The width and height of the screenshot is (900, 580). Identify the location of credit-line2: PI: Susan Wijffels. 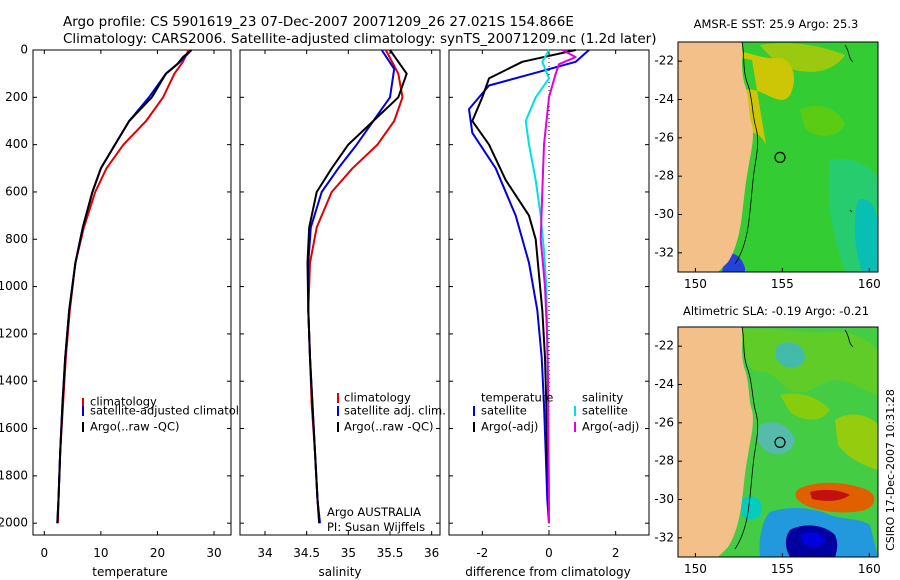
(376, 527).